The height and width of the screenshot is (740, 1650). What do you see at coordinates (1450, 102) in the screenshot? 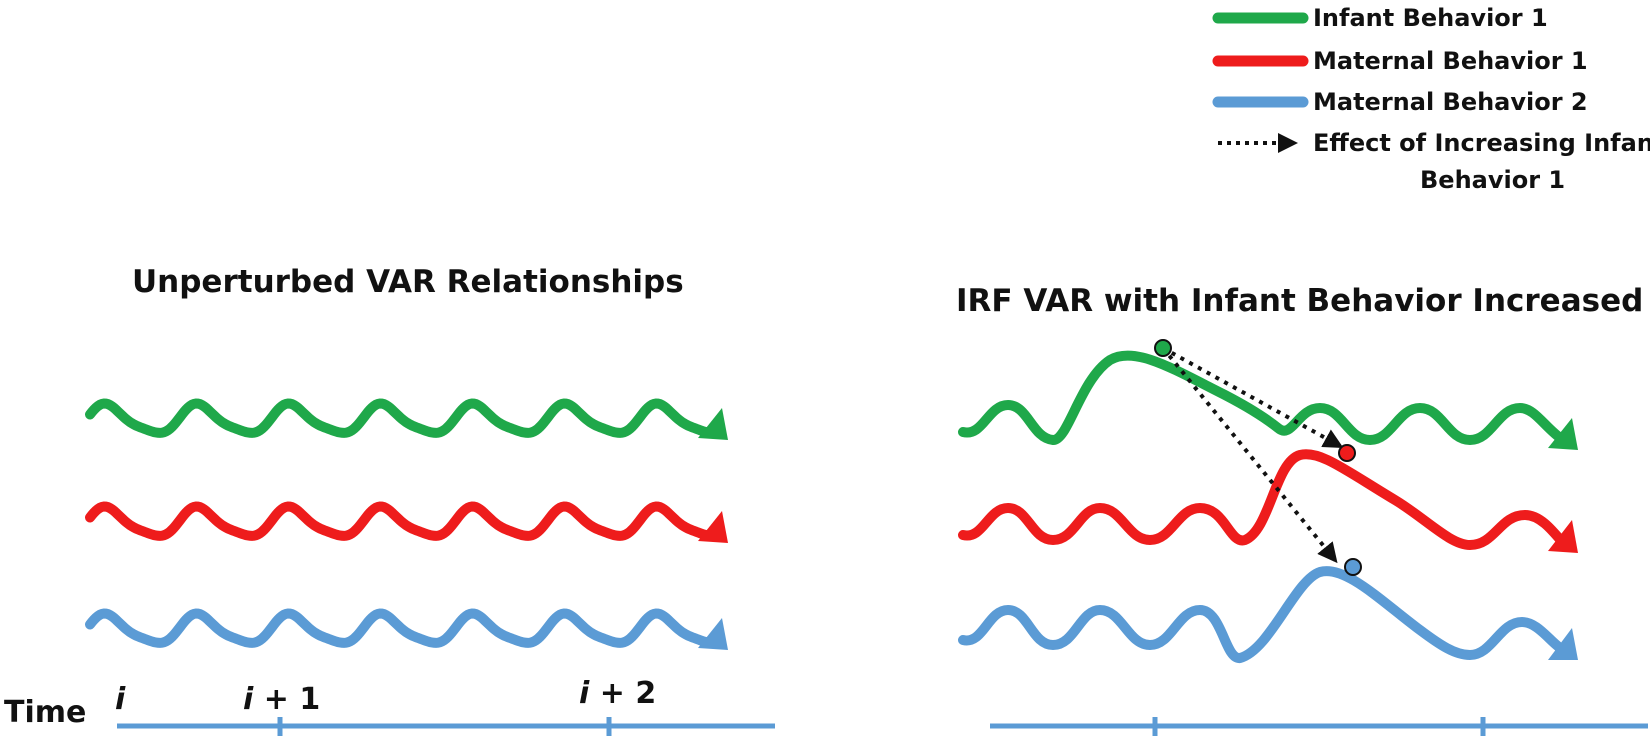
I see `legend-label-maternal-2: Maternal Behavior 2` at bounding box center [1450, 102].